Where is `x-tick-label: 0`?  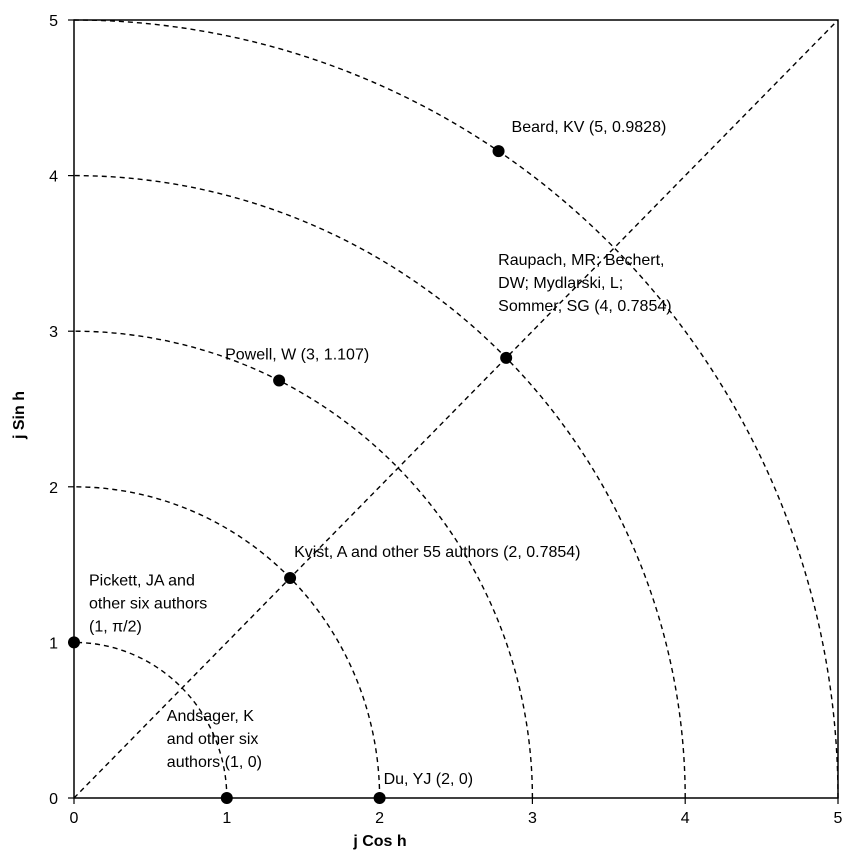
x-tick-label: 0 is located at coordinates (74, 818).